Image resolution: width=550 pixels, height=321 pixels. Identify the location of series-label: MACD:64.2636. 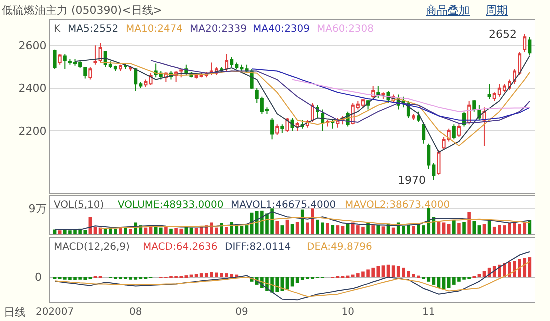
(180, 247).